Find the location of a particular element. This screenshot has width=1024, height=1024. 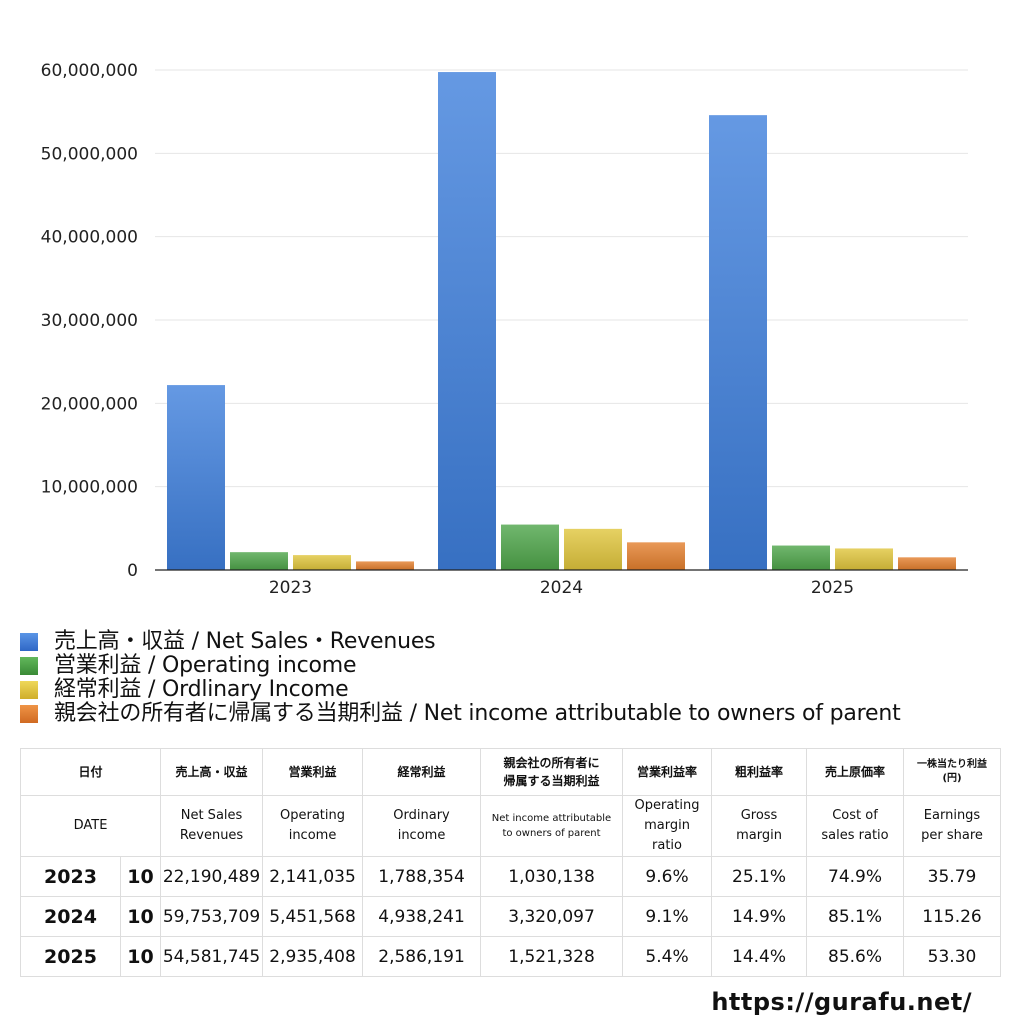

legend-item-net-sales: 売上高・収益 / Net Sales・Revenues is located at coordinates (520, 642).